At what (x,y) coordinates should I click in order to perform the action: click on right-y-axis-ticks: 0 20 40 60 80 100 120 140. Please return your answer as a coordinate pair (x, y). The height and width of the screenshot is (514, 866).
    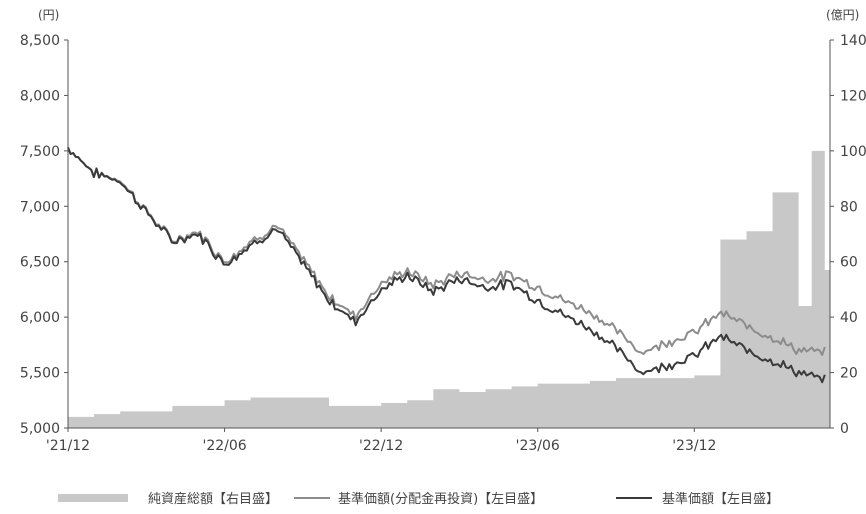
    Looking at the image, I should click on (848, 235).